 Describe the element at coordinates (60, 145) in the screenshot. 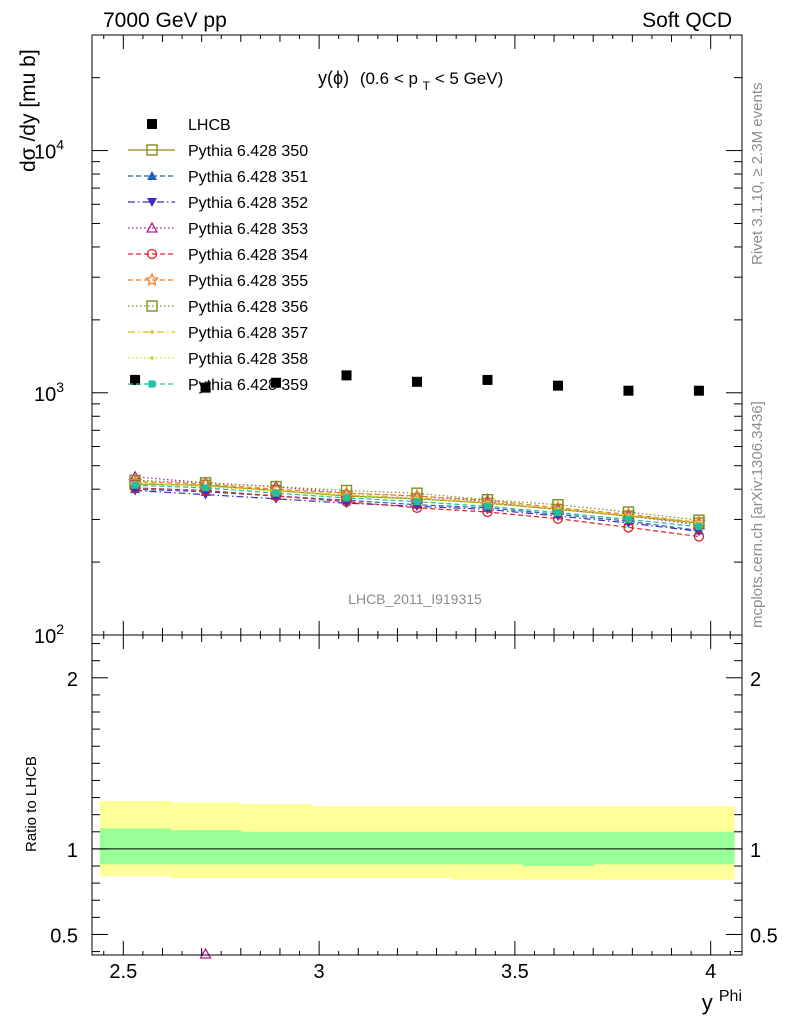

I see `y-tick-exp: 4` at that location.